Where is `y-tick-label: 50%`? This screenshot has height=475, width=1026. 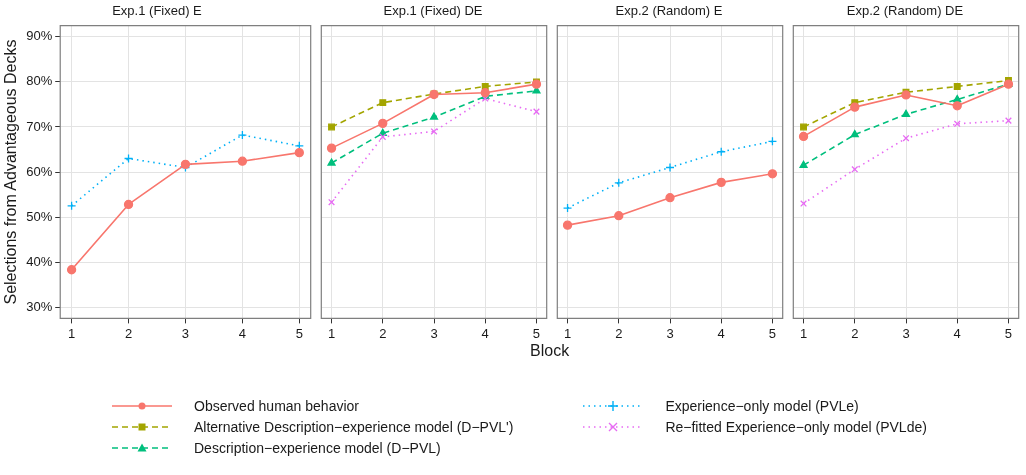 y-tick-label: 50% is located at coordinates (39, 216).